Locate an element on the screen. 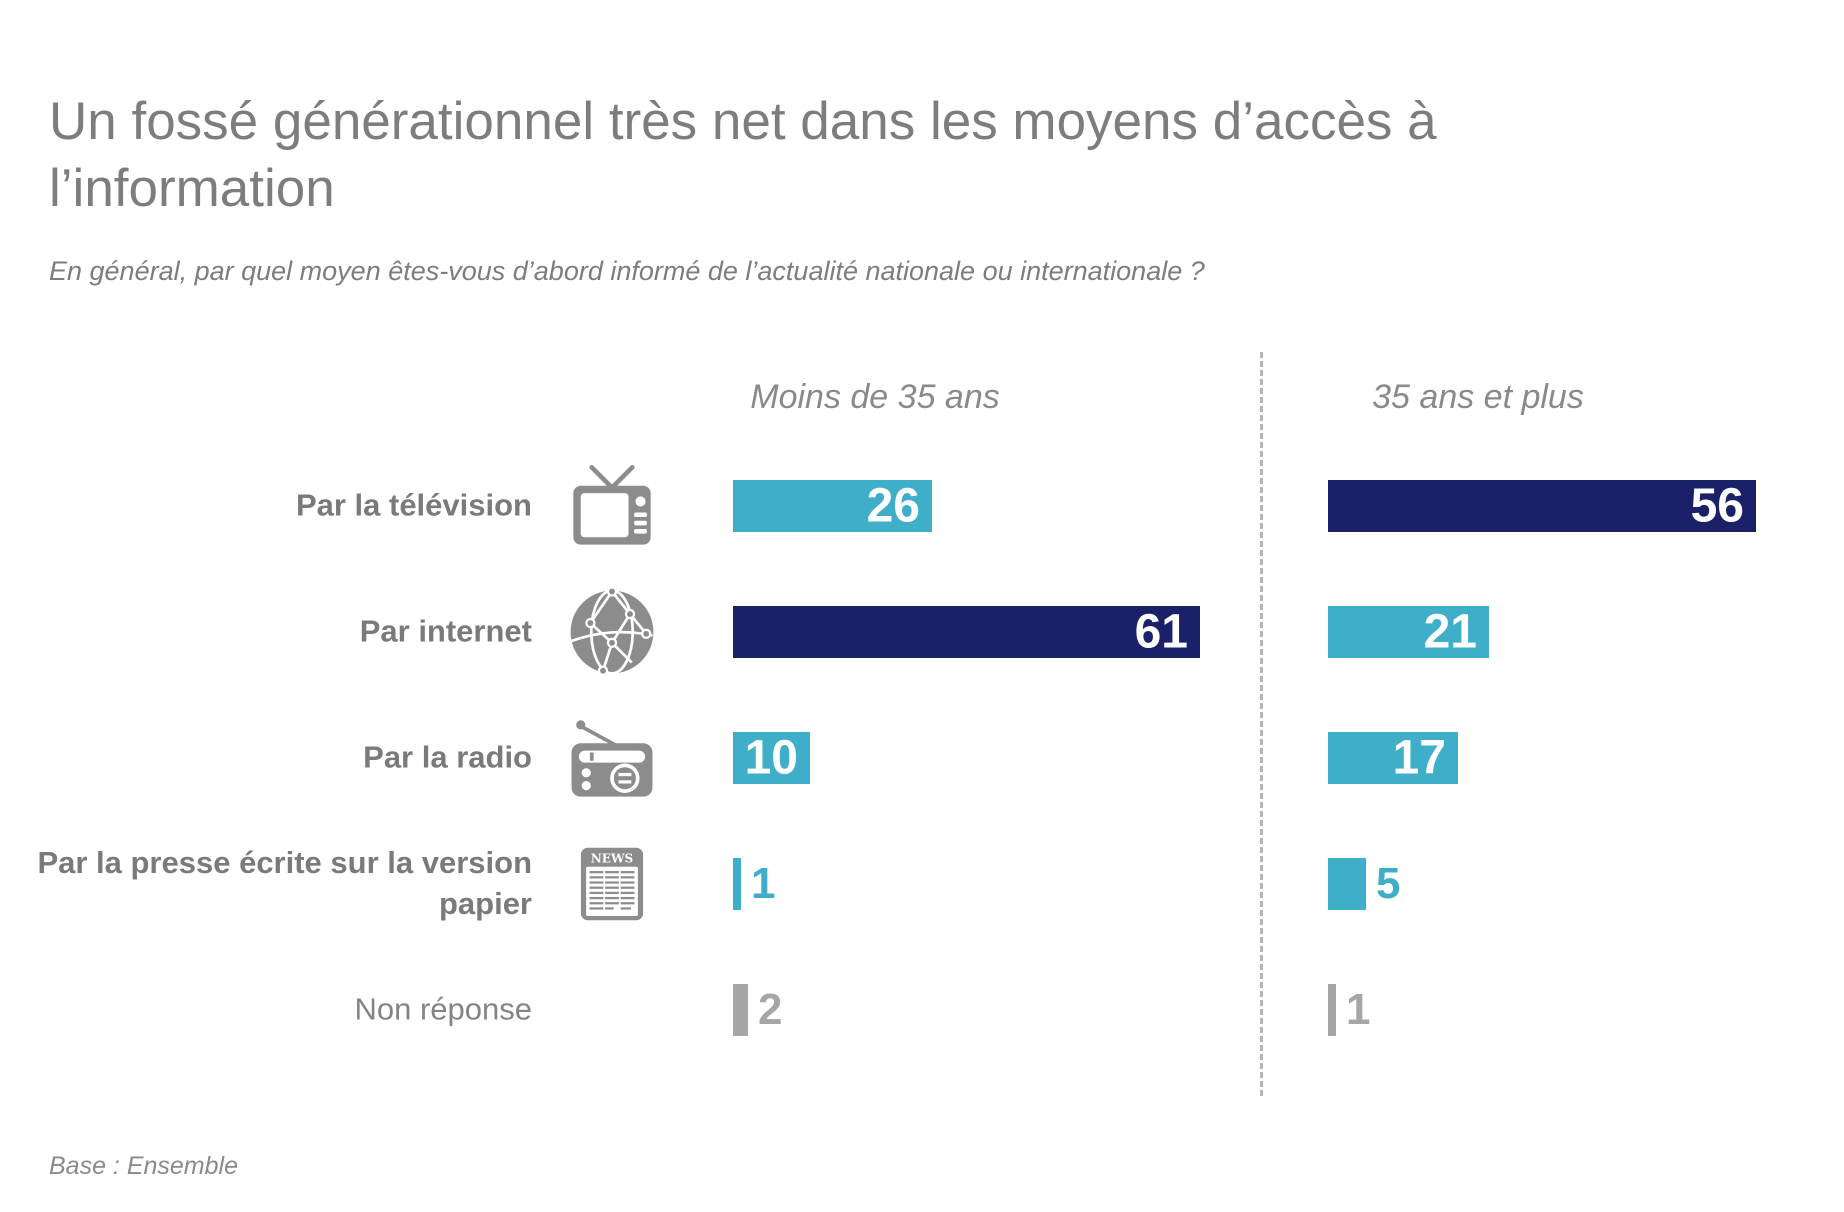 The image size is (1844, 1212). newspaper-icon: NEWS is located at coordinates (612, 884).